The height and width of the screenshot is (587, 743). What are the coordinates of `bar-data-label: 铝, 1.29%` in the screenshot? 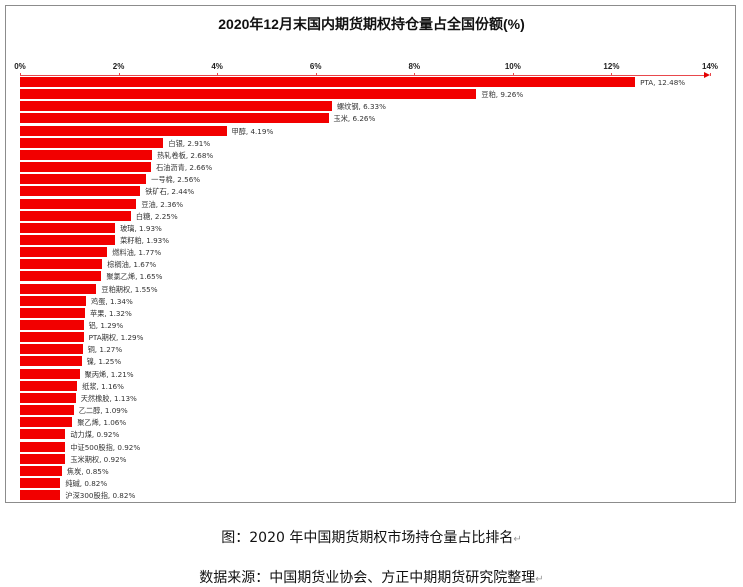 It's located at (106, 325).